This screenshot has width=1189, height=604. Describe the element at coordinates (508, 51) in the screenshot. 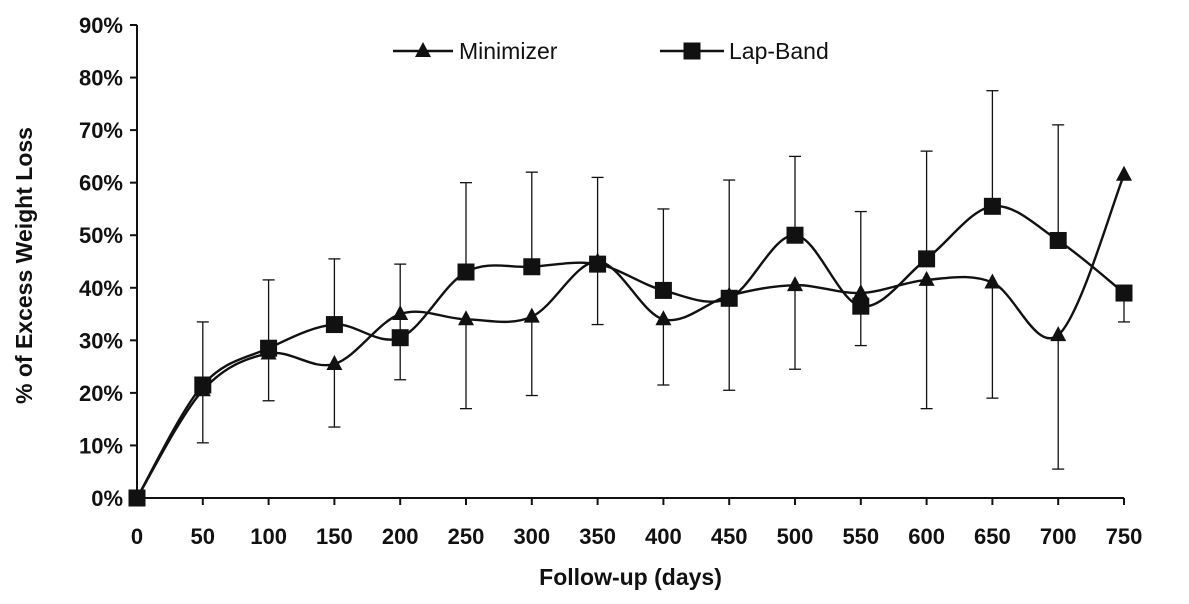

I see `legend-label: Minimizer` at that location.